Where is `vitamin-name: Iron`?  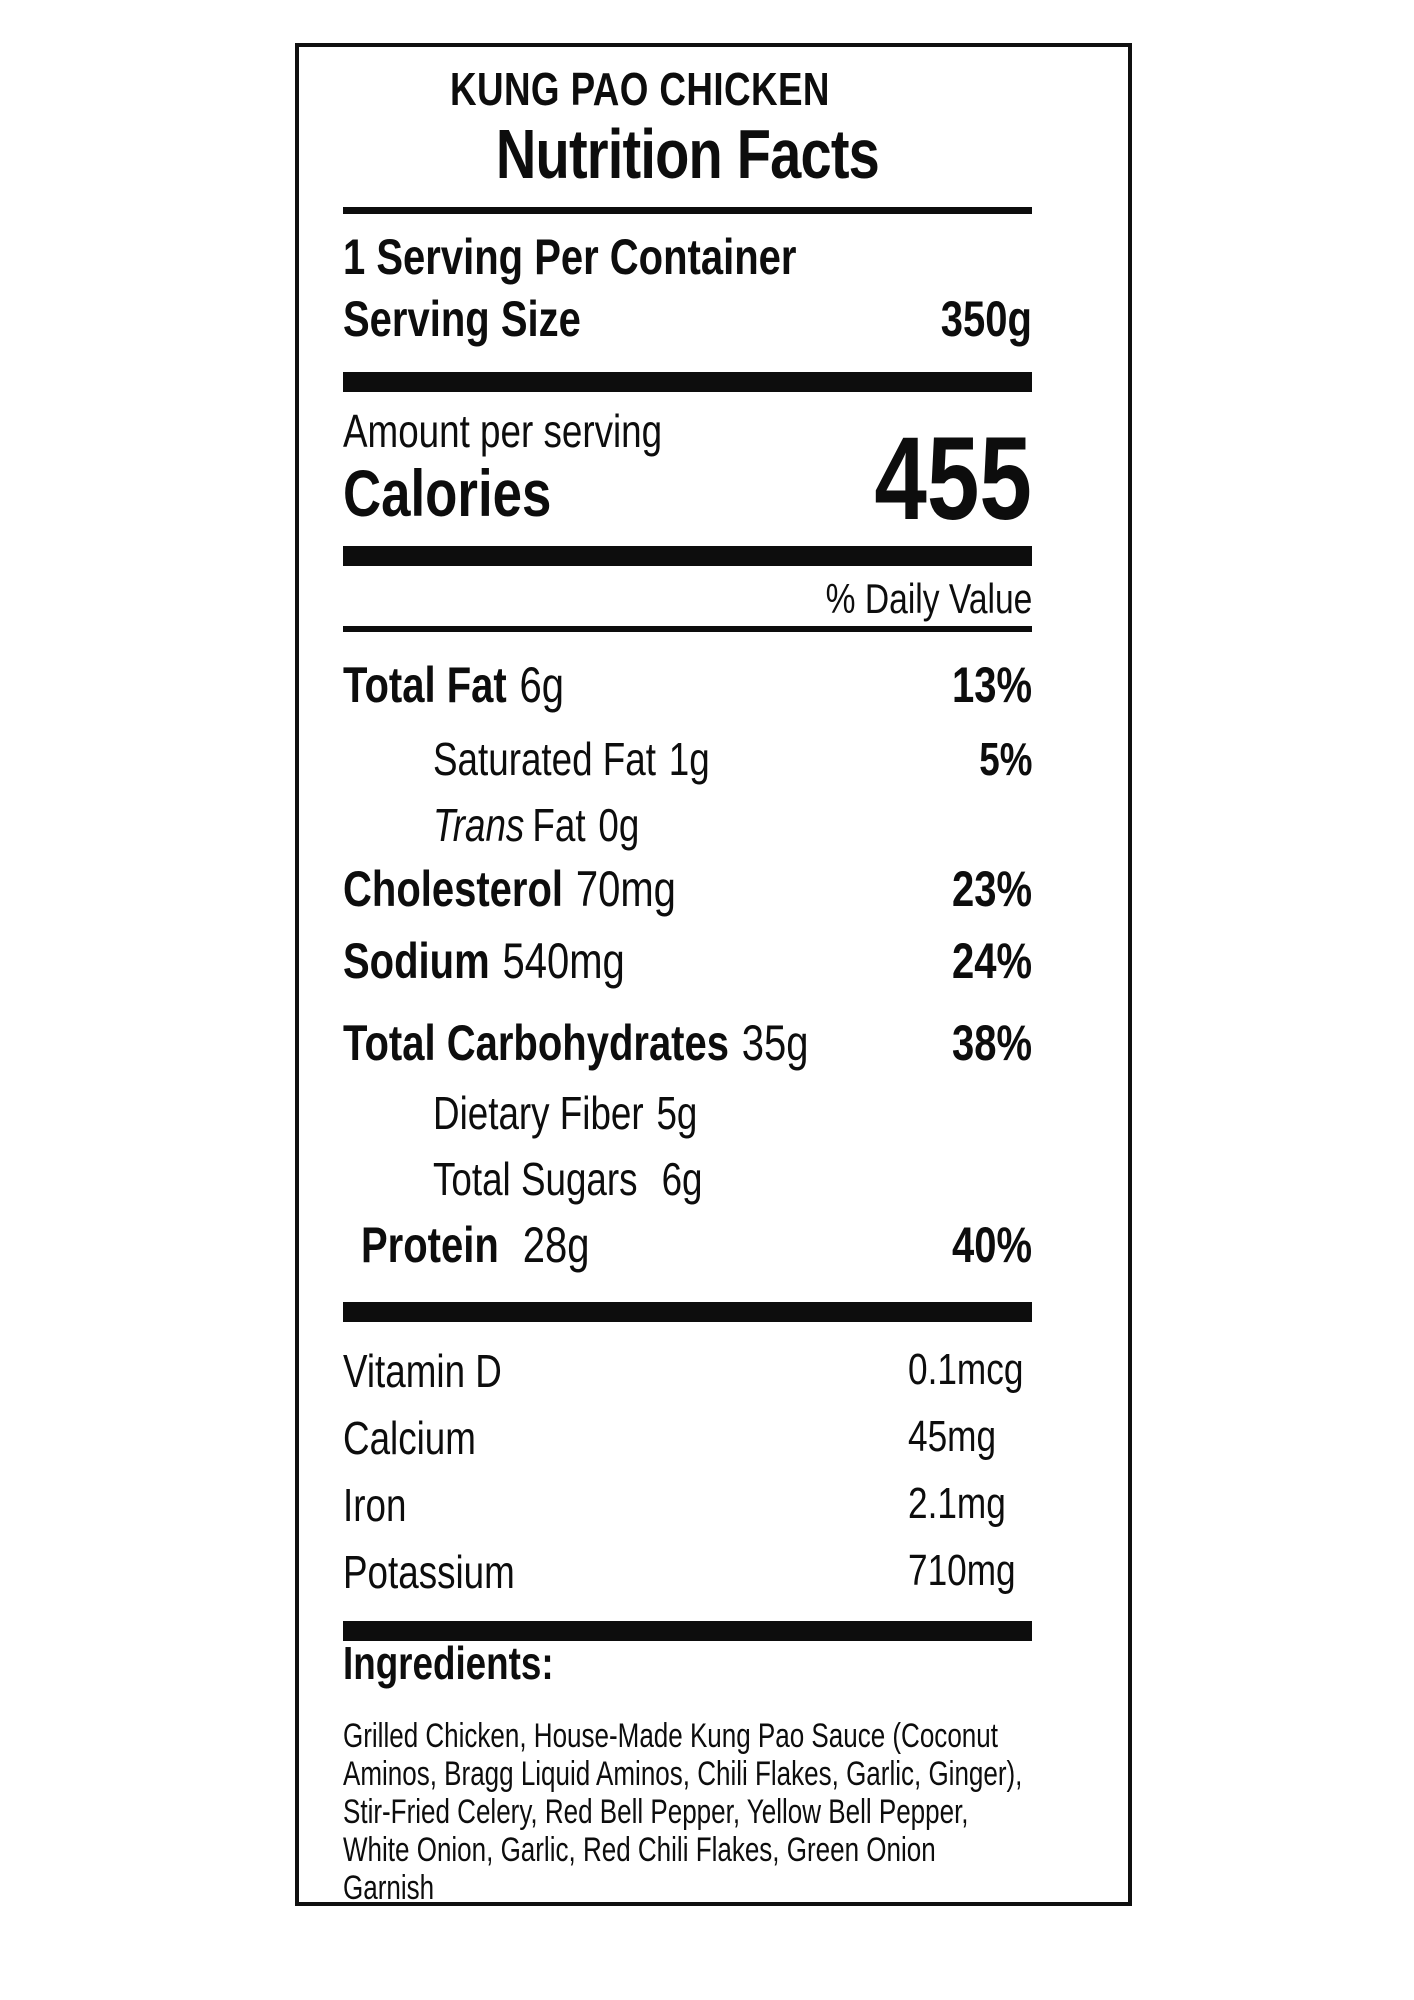
vitamin-name: Iron is located at coordinates (375, 1504).